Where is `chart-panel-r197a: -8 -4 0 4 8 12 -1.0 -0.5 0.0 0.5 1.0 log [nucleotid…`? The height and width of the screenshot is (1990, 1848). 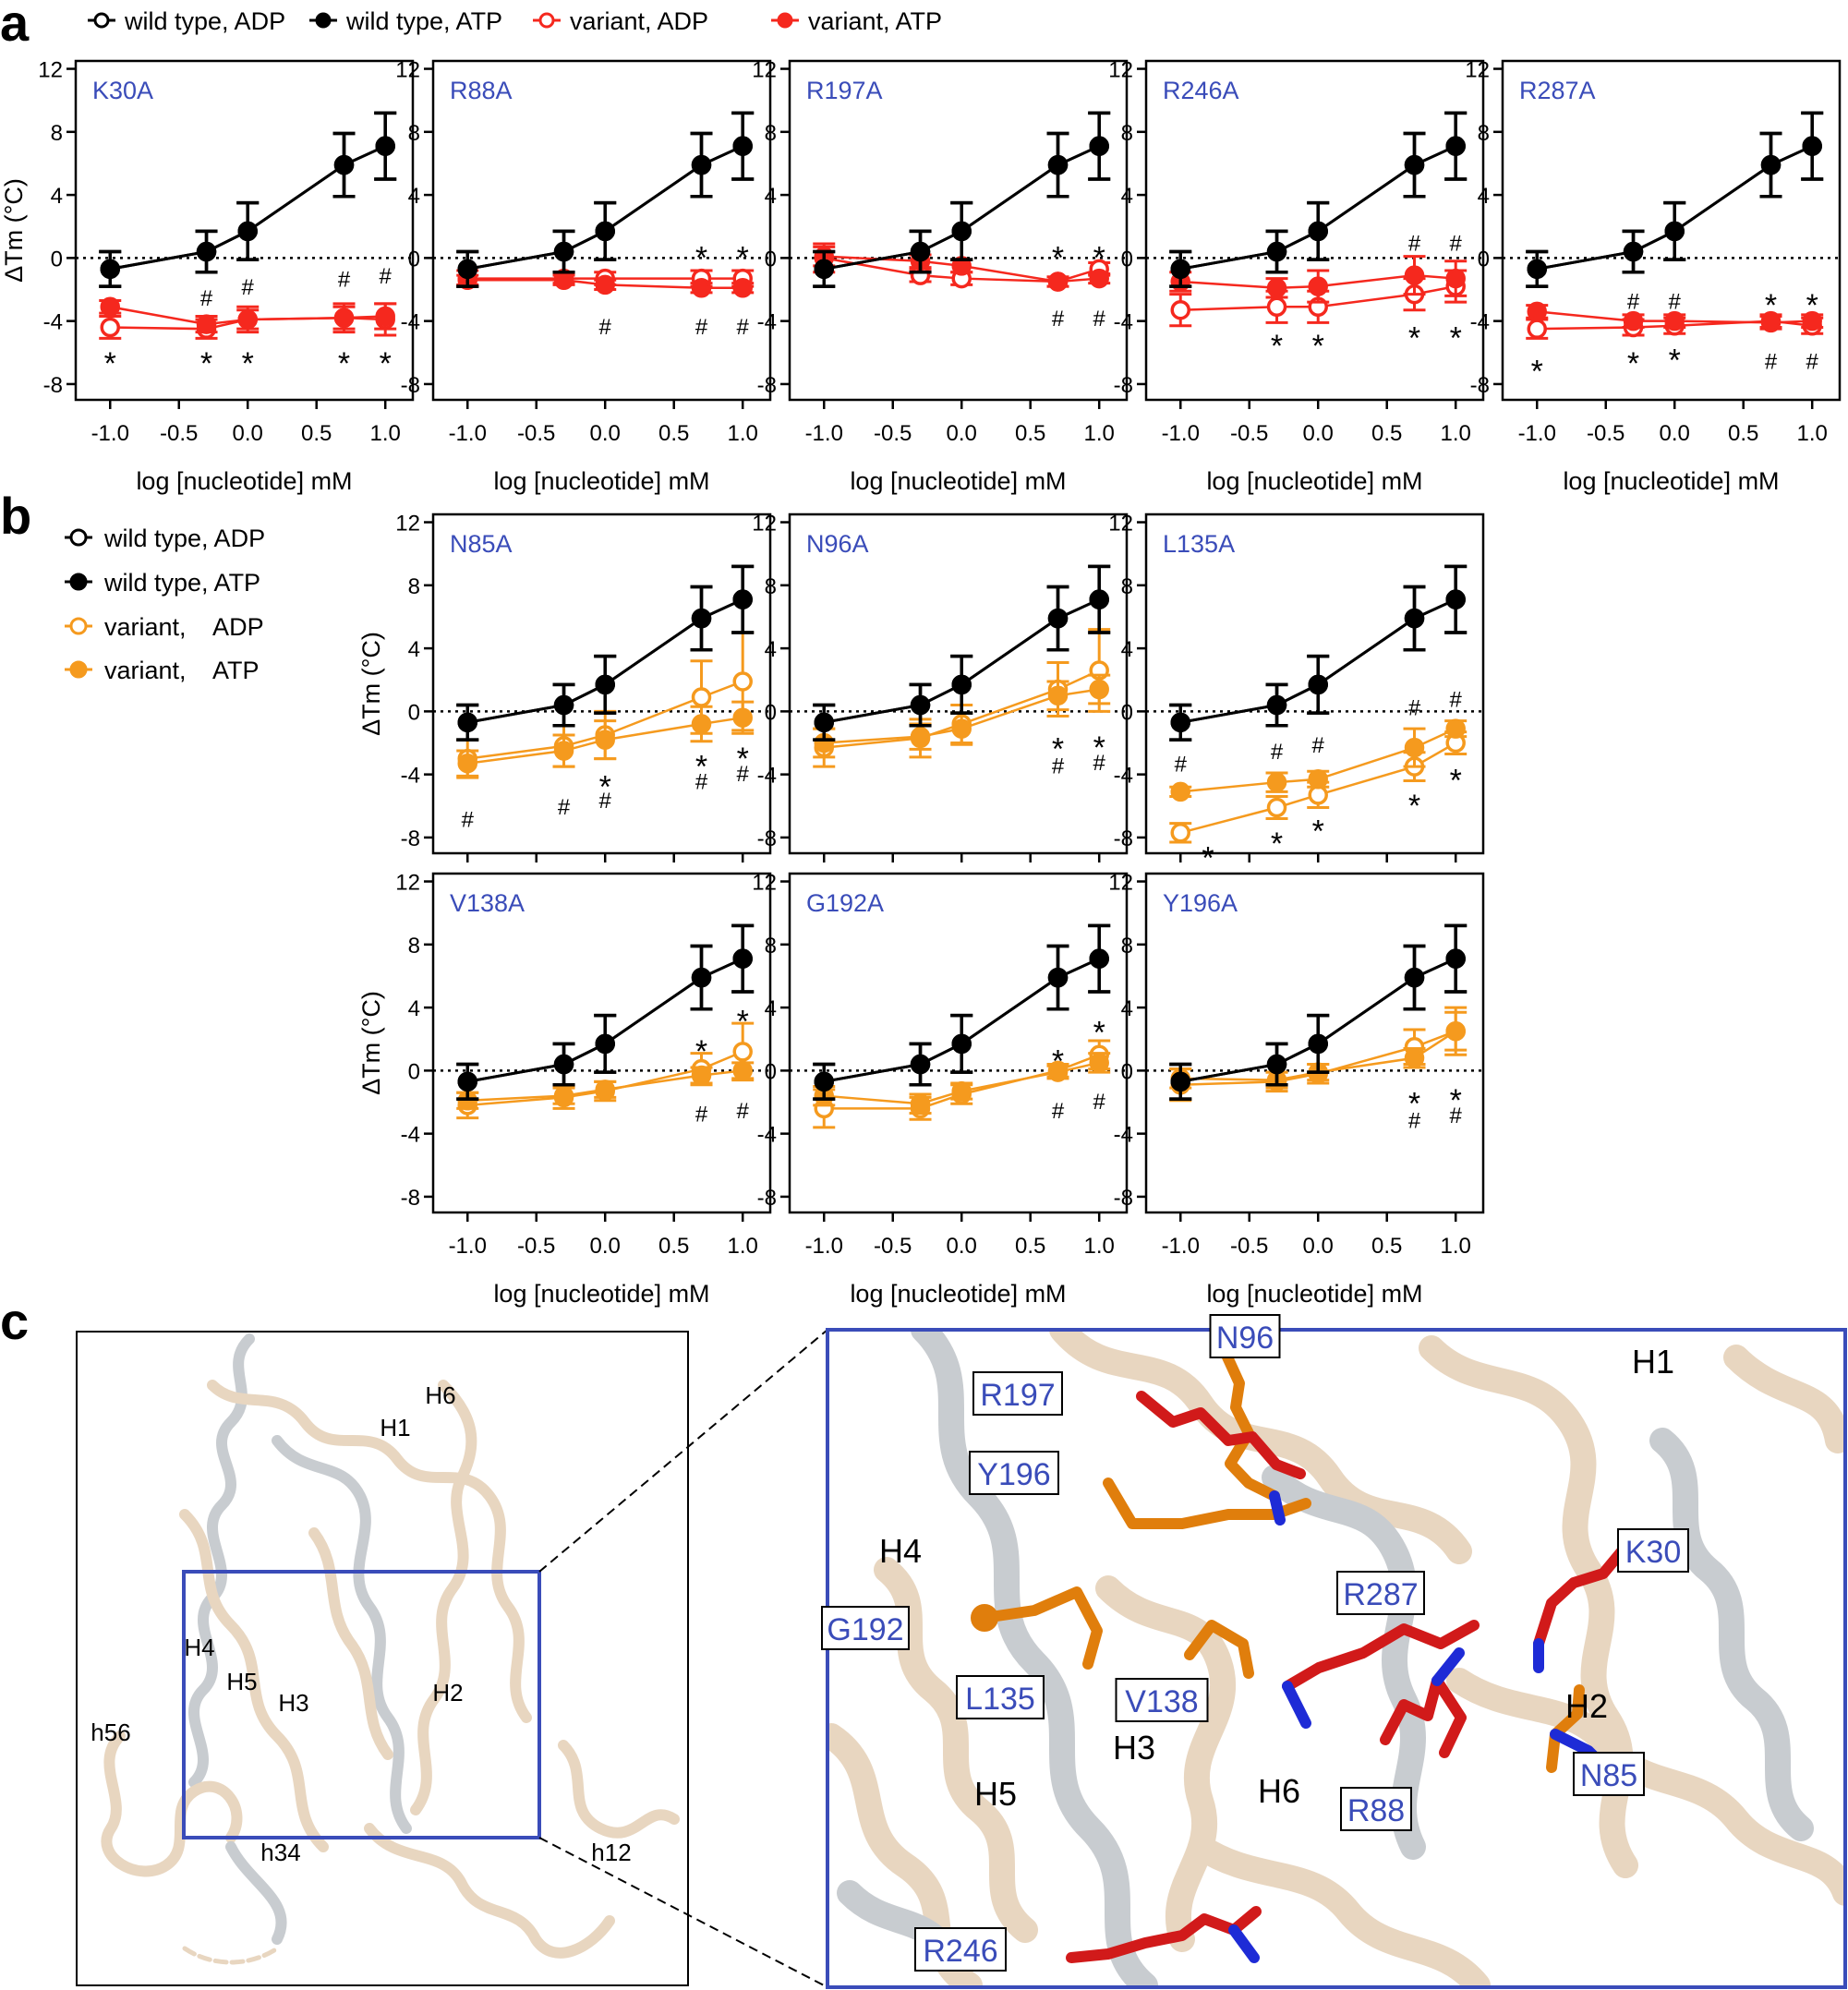 chart-panel-r197a: -8 -4 0 4 8 12 -1.0 -0.5 0.0 0.5 1.0 log [nucleotid… is located at coordinates (941, 277).